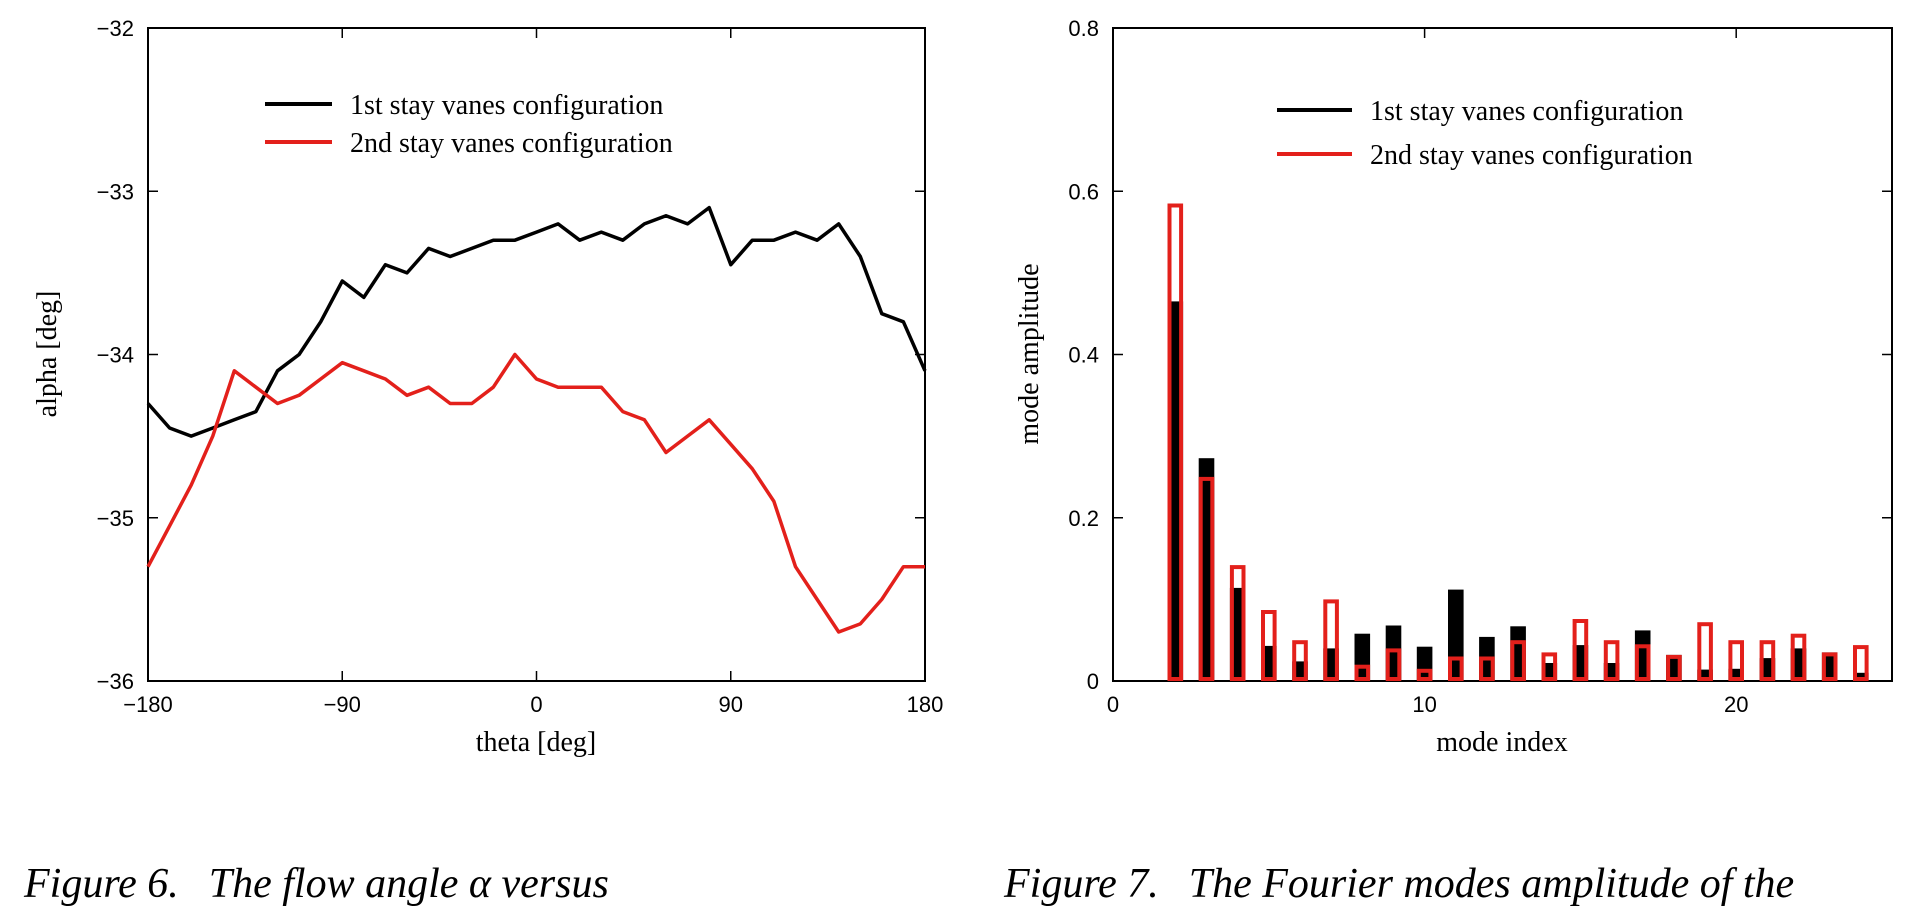 The width and height of the screenshot is (1914, 919). Describe the element at coordinates (1083, 28) in the screenshot. I see `y-tick-label: 0.8` at that location.